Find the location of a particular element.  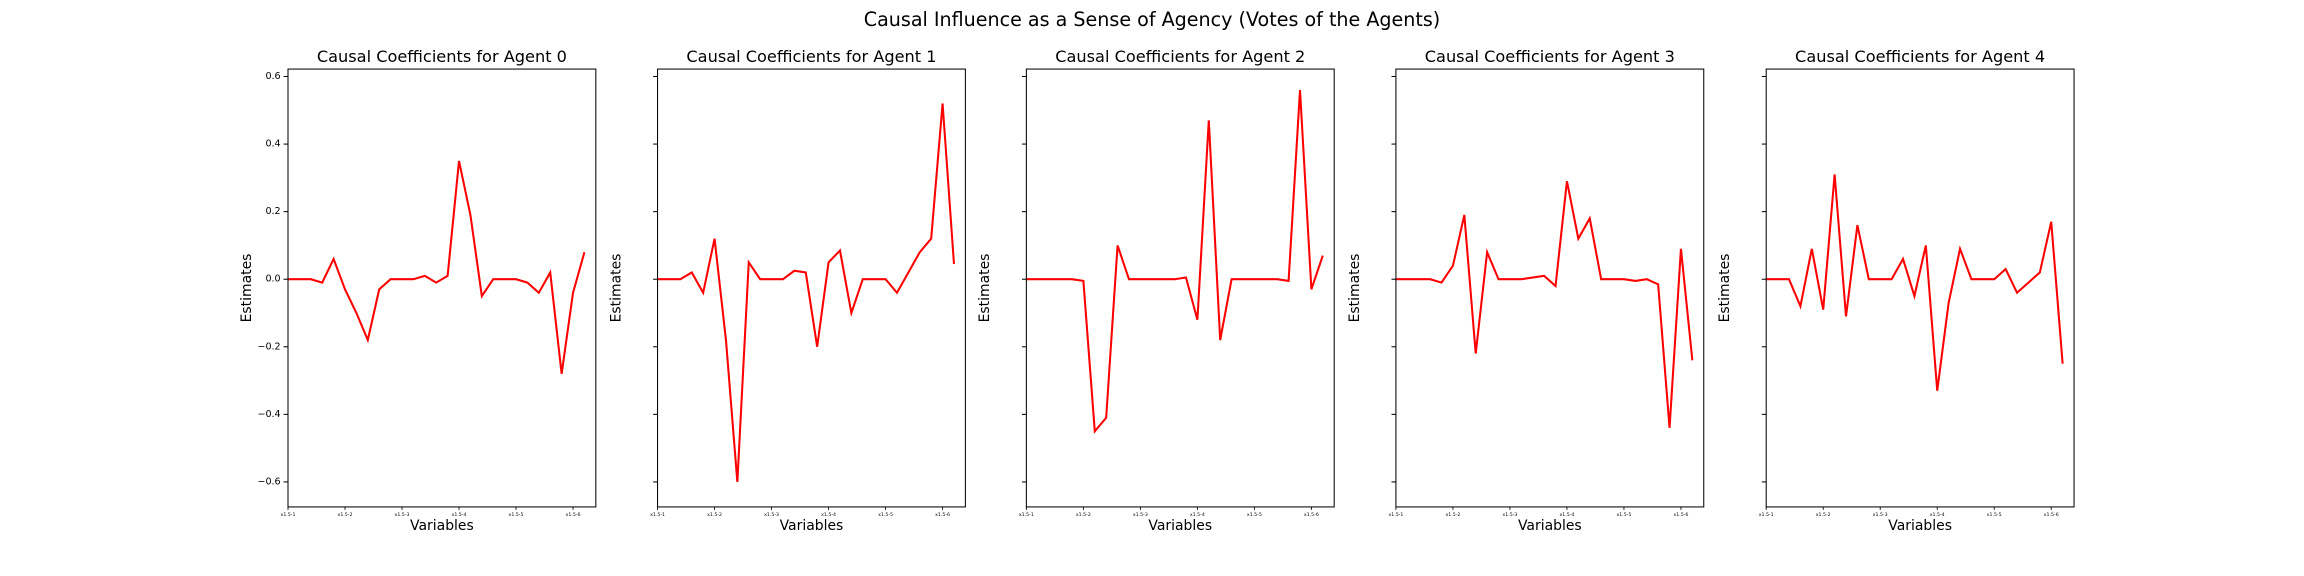

y-tick-label: 0.0 is located at coordinates (272, 279).